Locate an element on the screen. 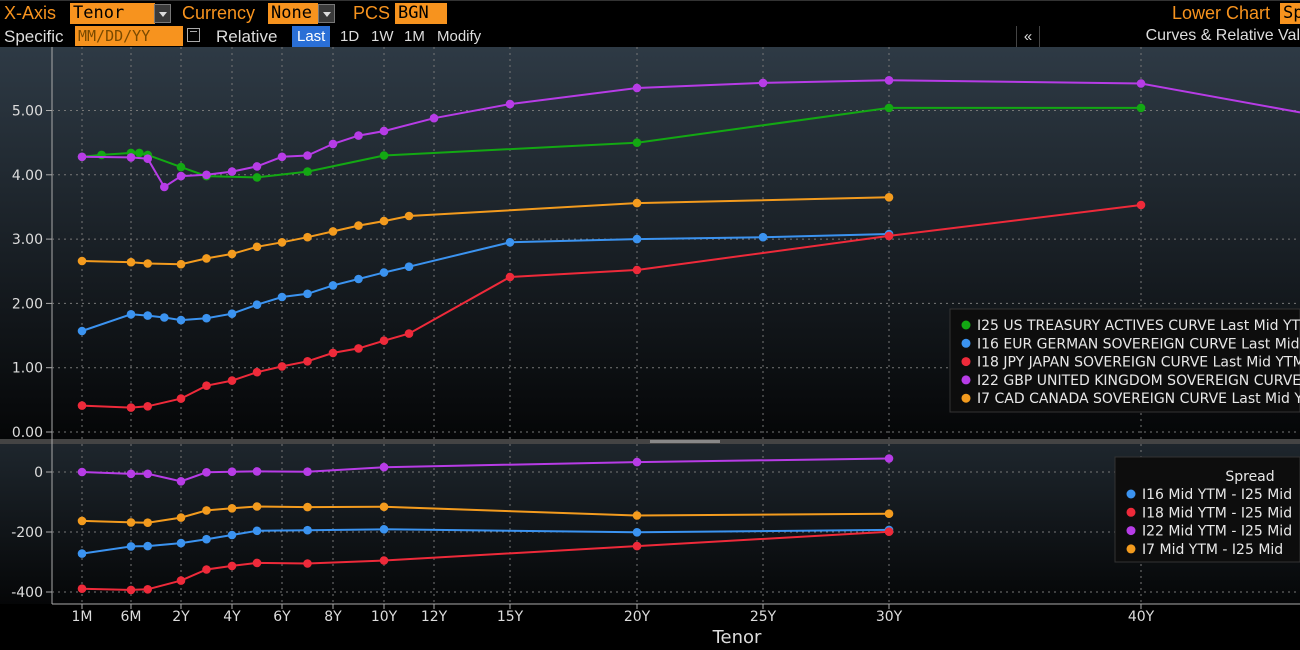 Image resolution: width=1300 pixels, height=650 pixels. xtick-6y: 6Y is located at coordinates (282, 617).